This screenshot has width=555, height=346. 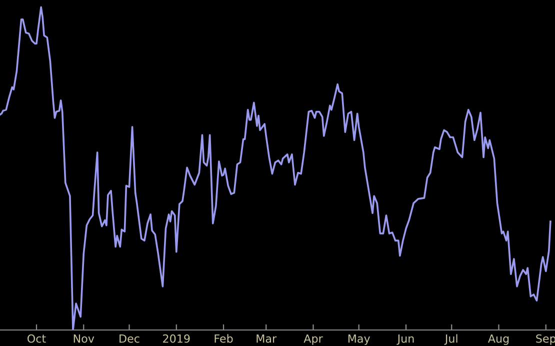 What do you see at coordinates (37, 338) in the screenshot?
I see `x-tick-label: Oct` at bounding box center [37, 338].